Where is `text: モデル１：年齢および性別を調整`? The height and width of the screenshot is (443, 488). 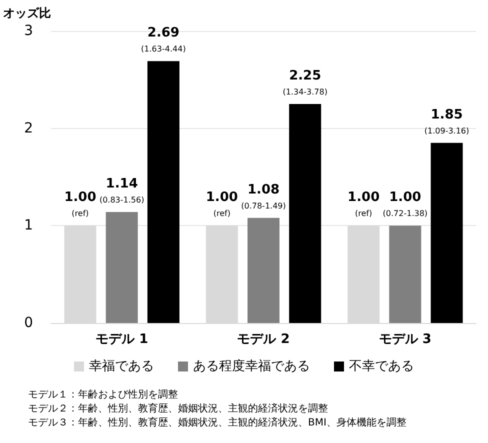 text: モデル１：年齢および性別を調整 is located at coordinates (103, 394).